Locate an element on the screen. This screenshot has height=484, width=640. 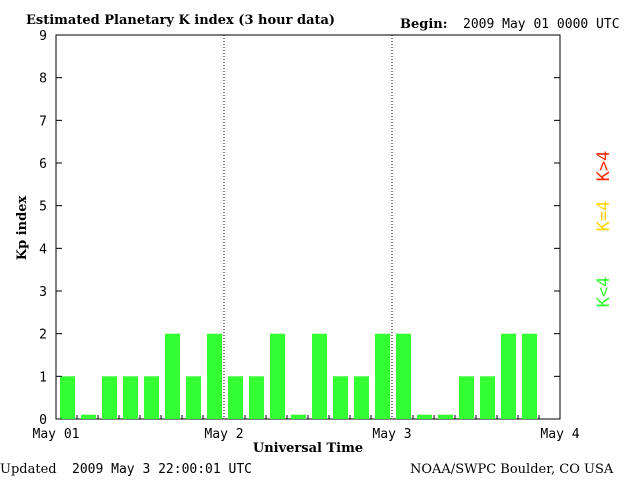
y-tick-label: 8 is located at coordinates (43, 79).